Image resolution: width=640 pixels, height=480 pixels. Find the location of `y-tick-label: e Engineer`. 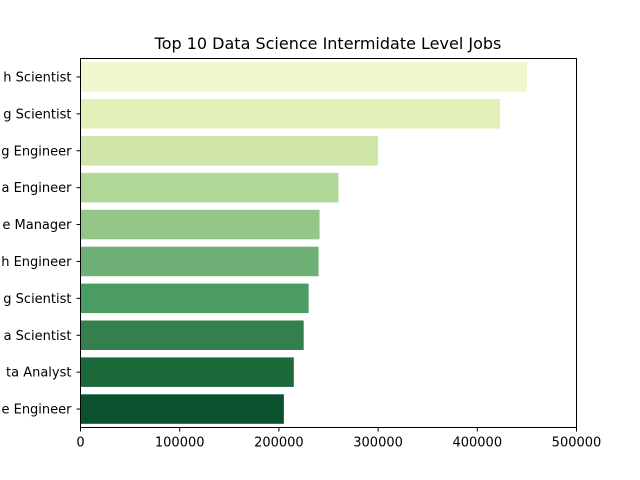

y-tick-label: e Engineer is located at coordinates (36, 410).